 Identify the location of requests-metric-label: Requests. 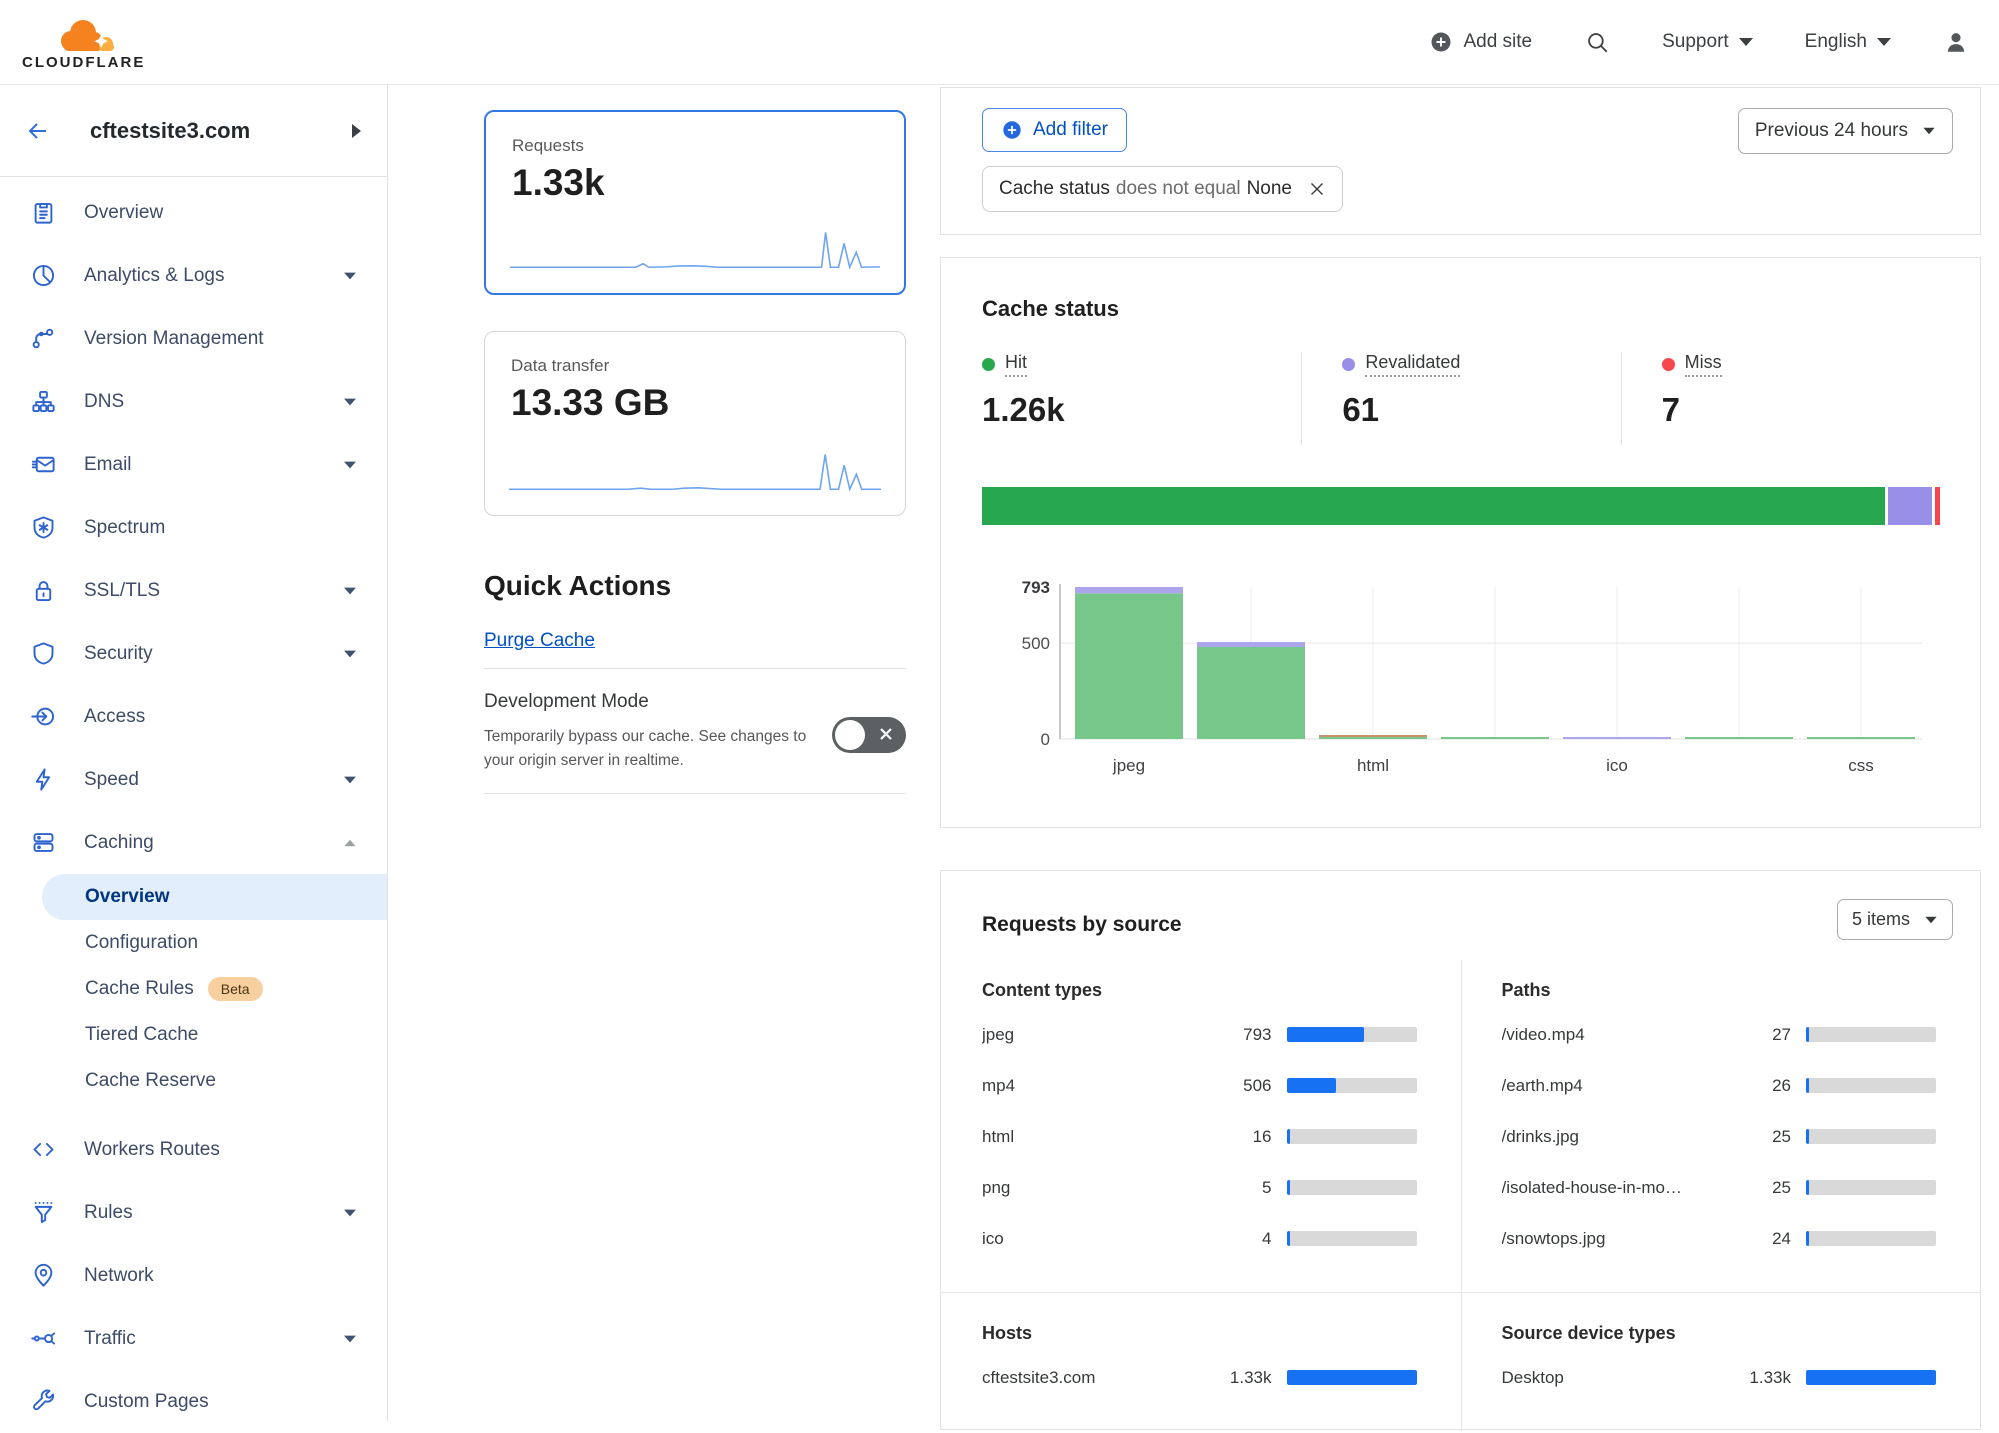
(548, 145).